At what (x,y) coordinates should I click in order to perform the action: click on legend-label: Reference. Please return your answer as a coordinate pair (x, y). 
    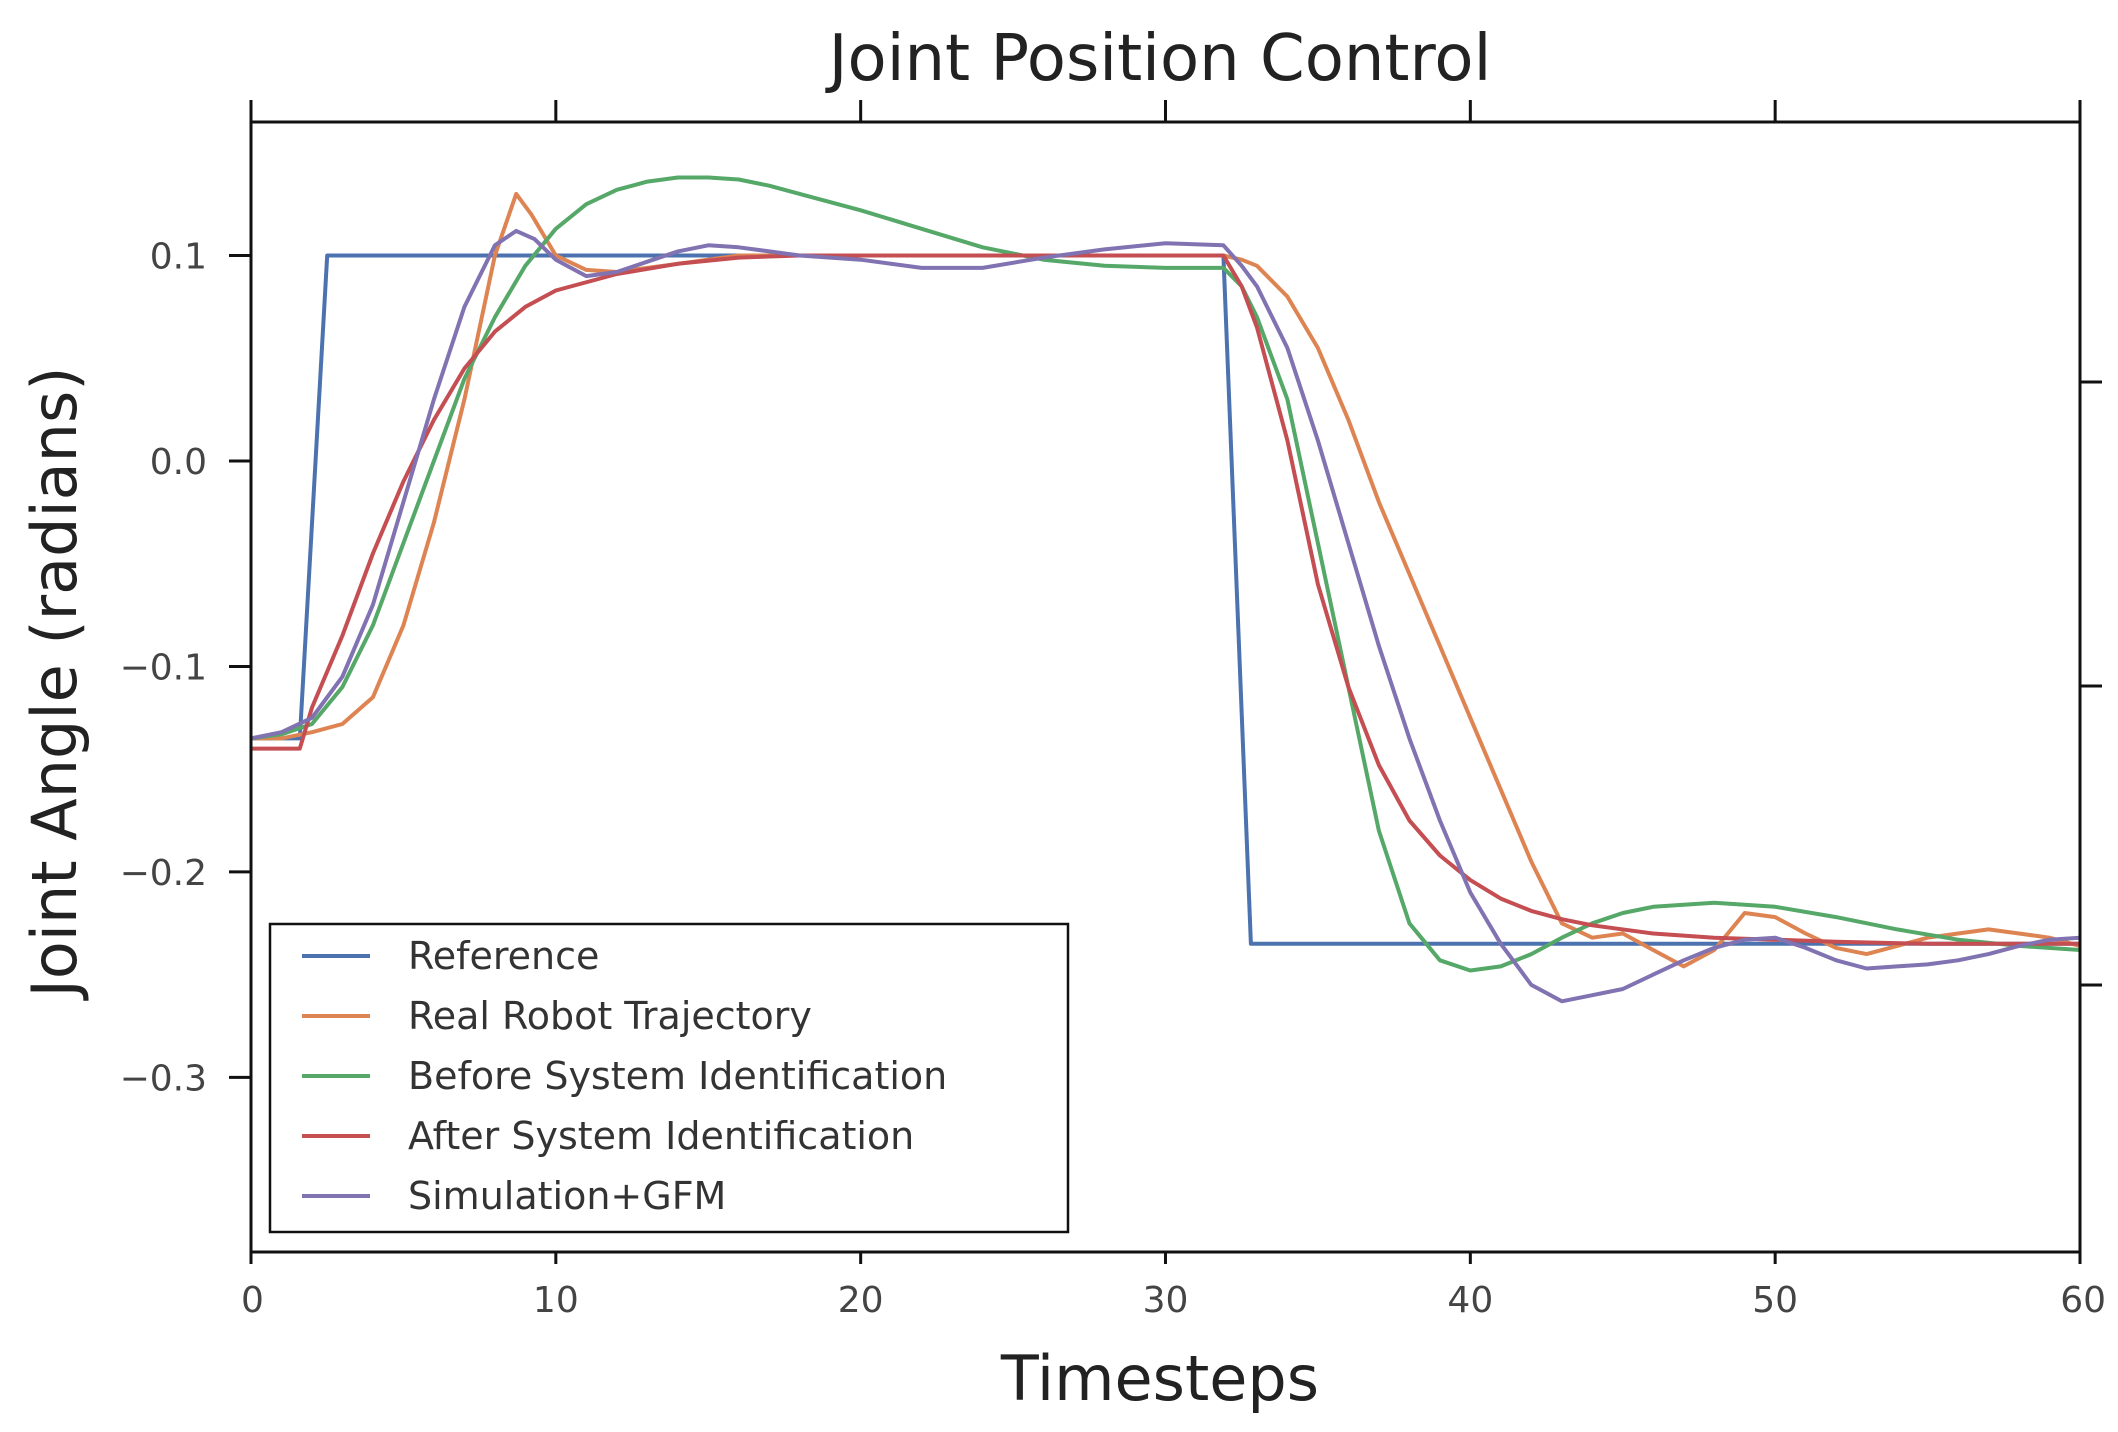
    Looking at the image, I should click on (503, 956).